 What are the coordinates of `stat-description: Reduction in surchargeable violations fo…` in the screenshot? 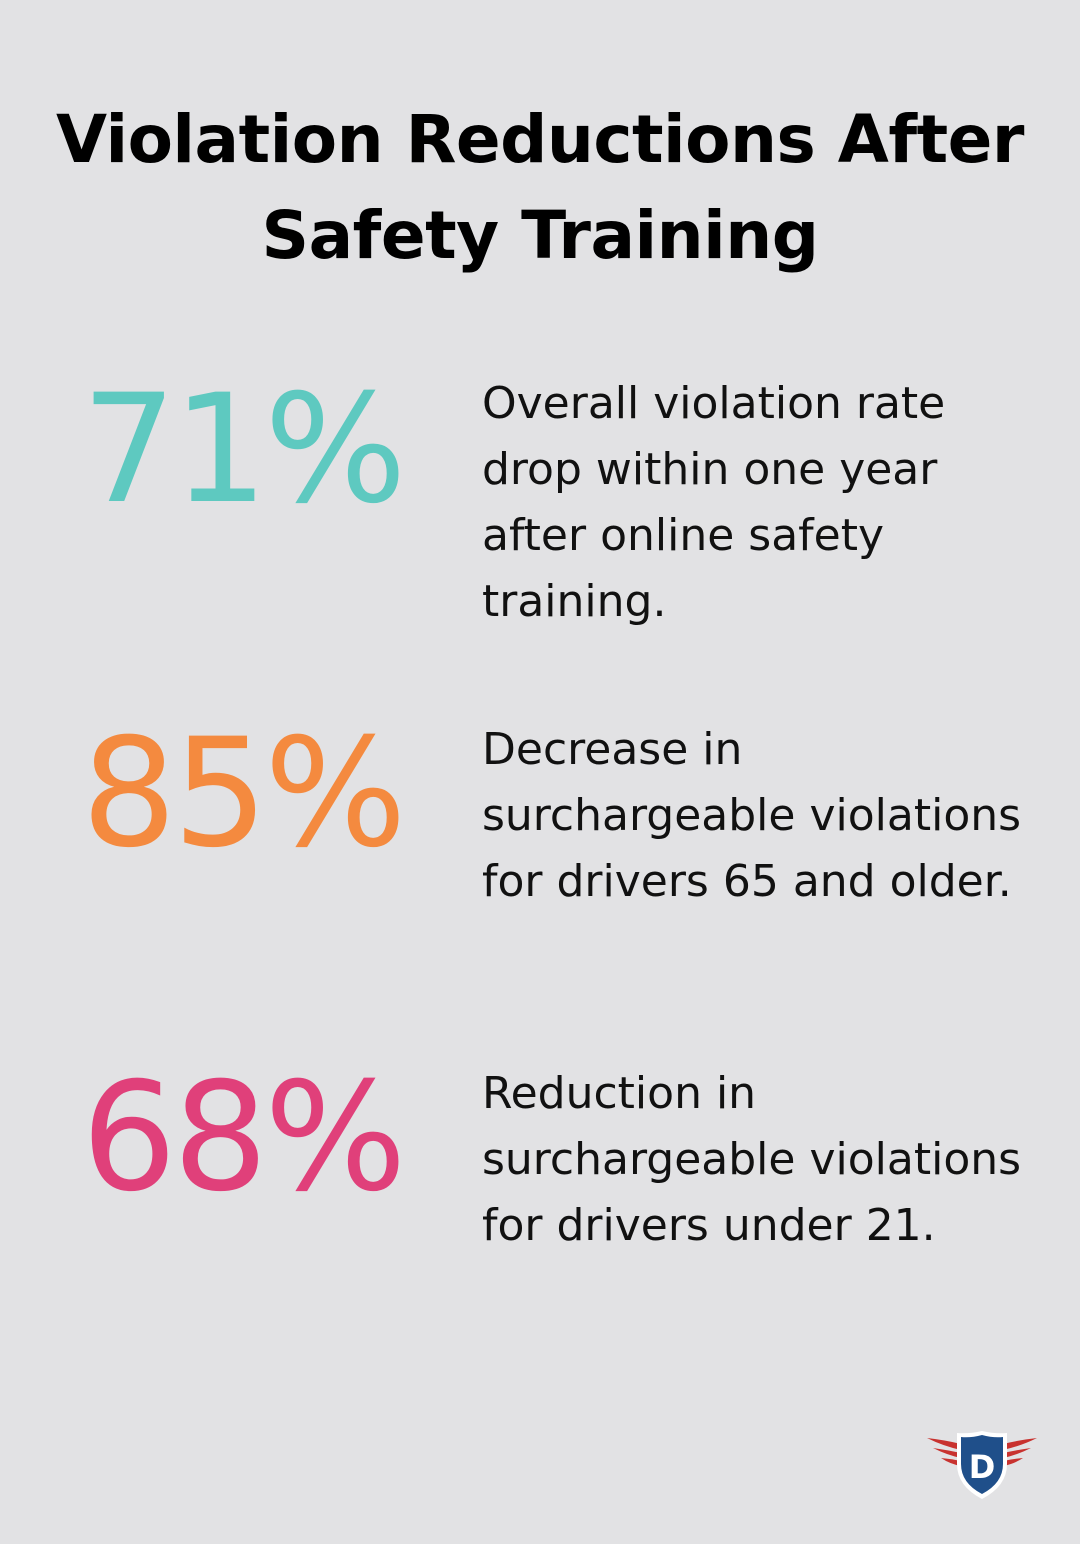 It's located at (752, 1159).